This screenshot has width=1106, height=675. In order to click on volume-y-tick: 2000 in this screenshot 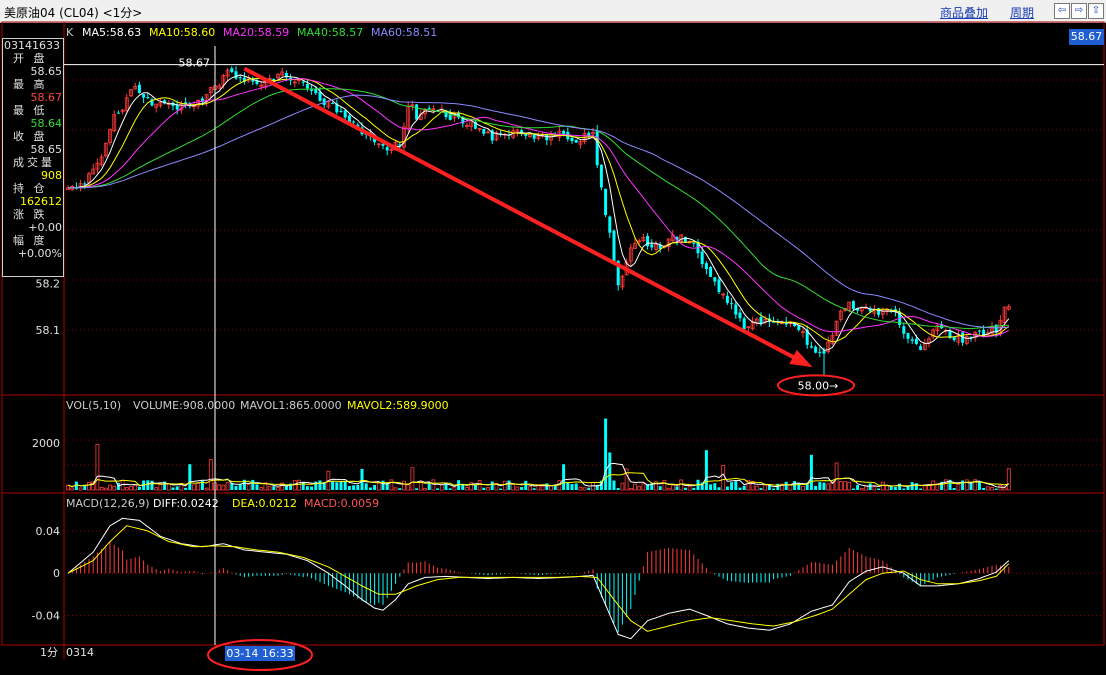, I will do `click(46, 443)`.